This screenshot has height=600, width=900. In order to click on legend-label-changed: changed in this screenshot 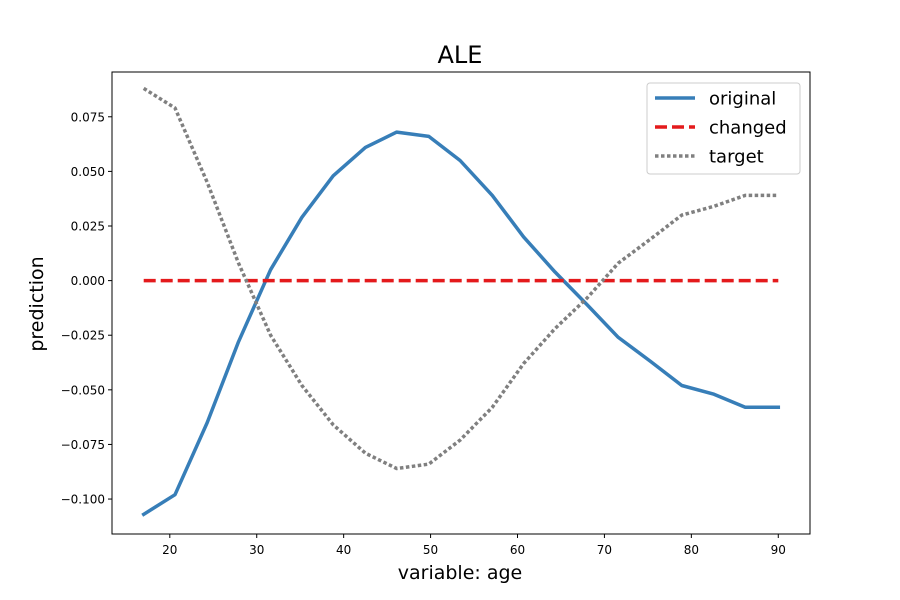, I will do `click(748, 128)`.